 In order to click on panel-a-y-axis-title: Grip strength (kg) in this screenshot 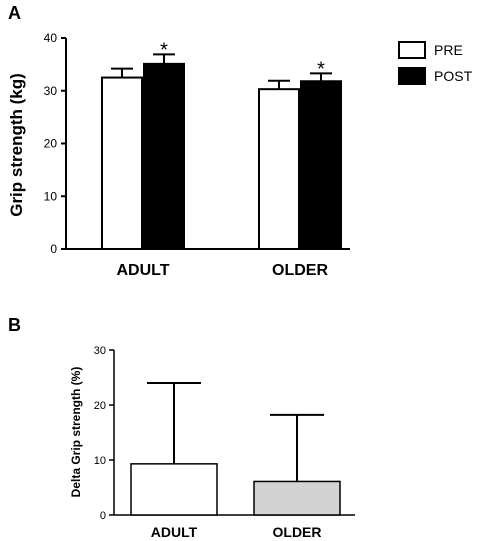, I will do `click(16, 145)`.